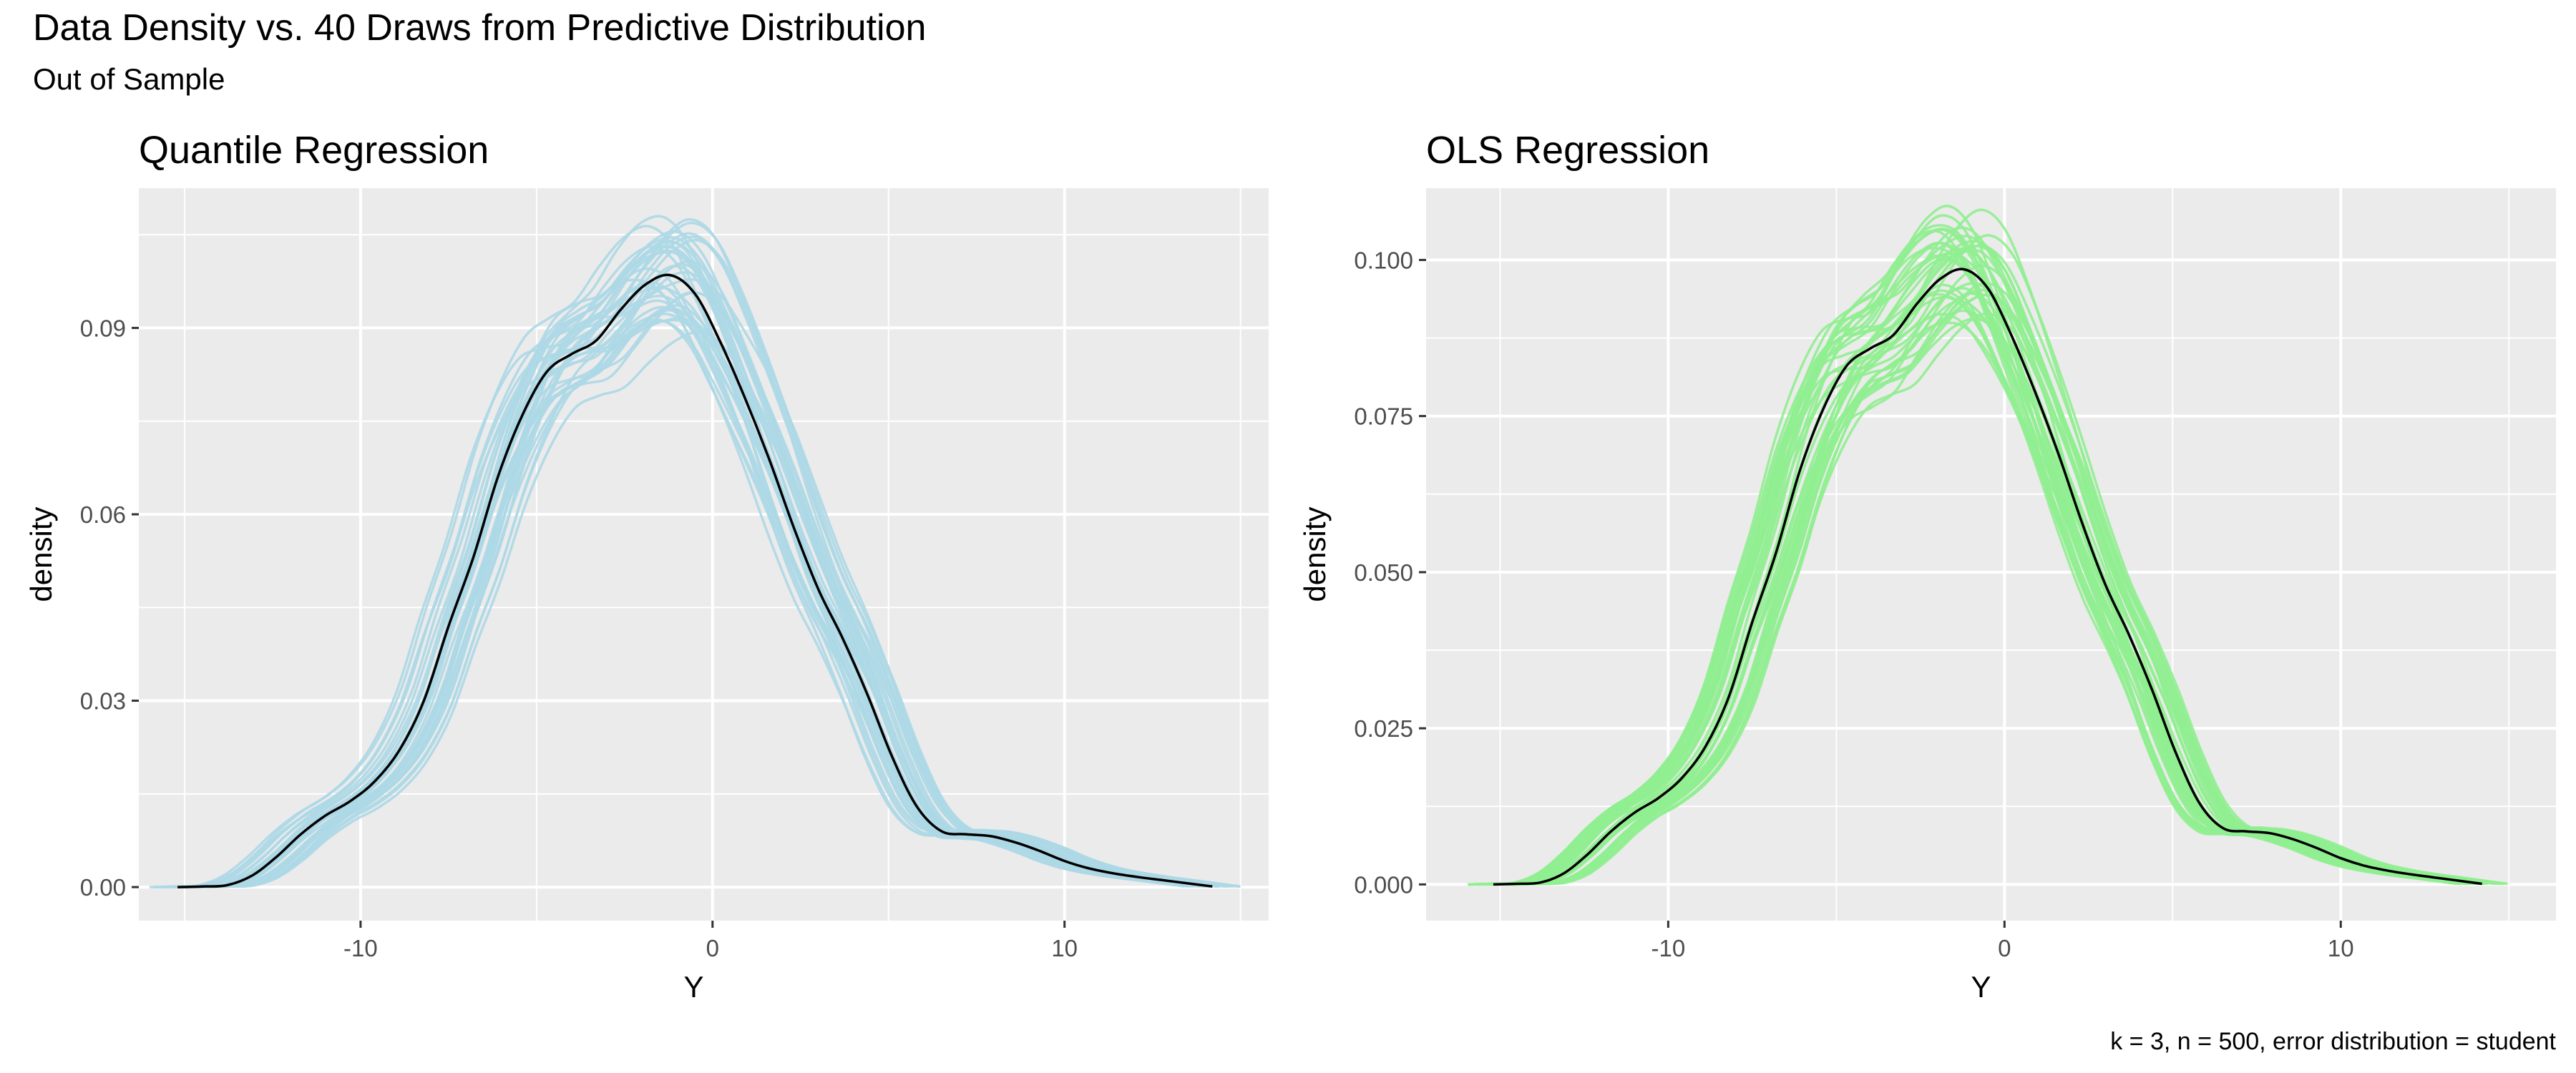 The width and height of the screenshot is (2576, 1073). What do you see at coordinates (1383, 884) in the screenshot?
I see `y-tick-label: 0.000` at bounding box center [1383, 884].